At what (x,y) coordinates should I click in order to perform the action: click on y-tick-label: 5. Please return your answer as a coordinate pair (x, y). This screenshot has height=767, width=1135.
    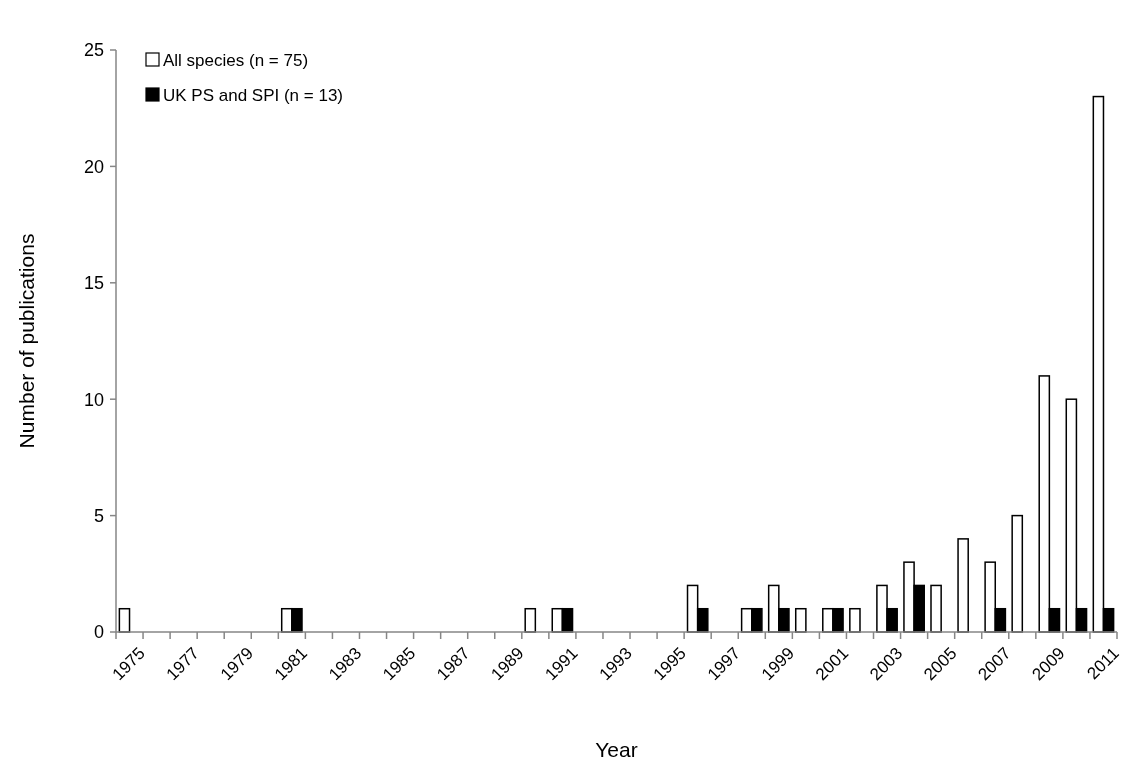
    Looking at the image, I should click on (98, 515).